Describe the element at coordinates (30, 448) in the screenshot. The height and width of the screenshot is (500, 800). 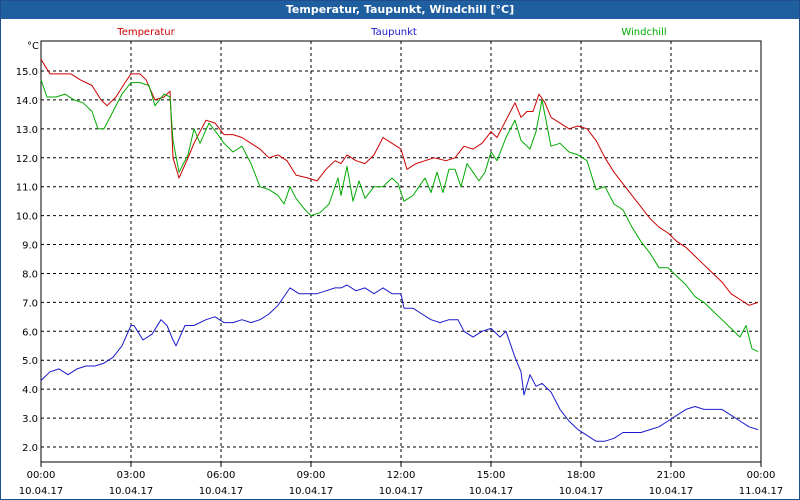
I see `y-tick-label: 2.0` at that location.